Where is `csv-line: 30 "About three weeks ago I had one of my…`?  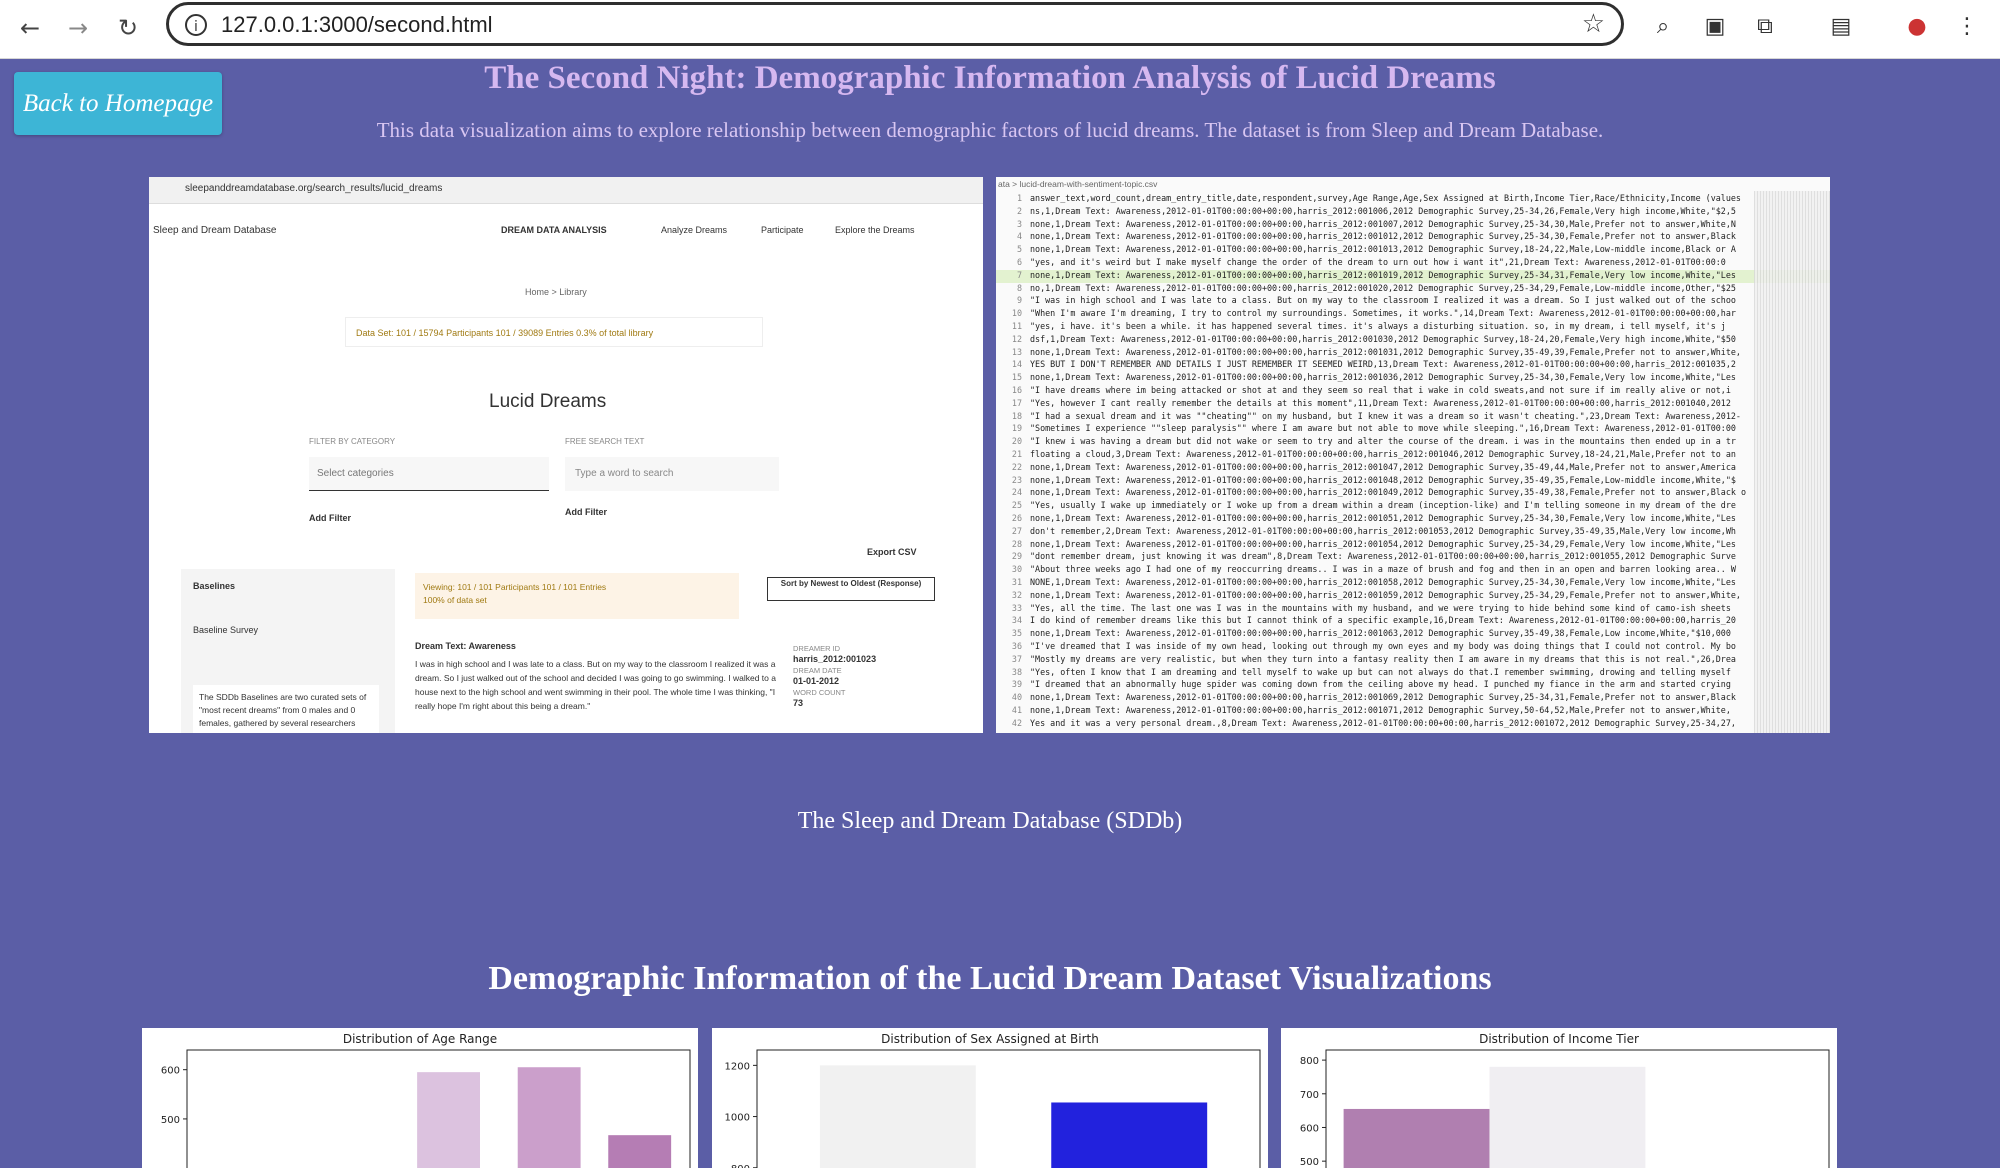 csv-line: 30 "About three weeks ago I had one of my… is located at coordinates (1413, 570).